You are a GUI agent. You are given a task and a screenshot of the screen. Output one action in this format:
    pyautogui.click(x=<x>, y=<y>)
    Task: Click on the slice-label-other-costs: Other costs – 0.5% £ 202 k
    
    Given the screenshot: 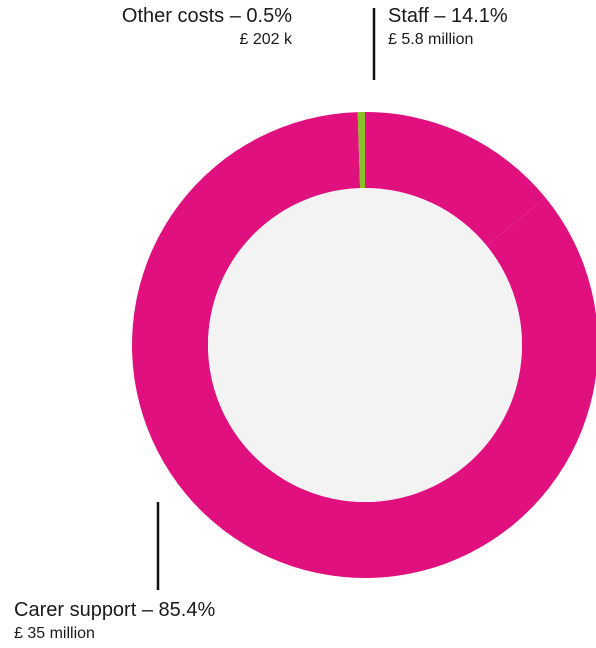 What is the action you would take?
    pyautogui.click(x=207, y=26)
    